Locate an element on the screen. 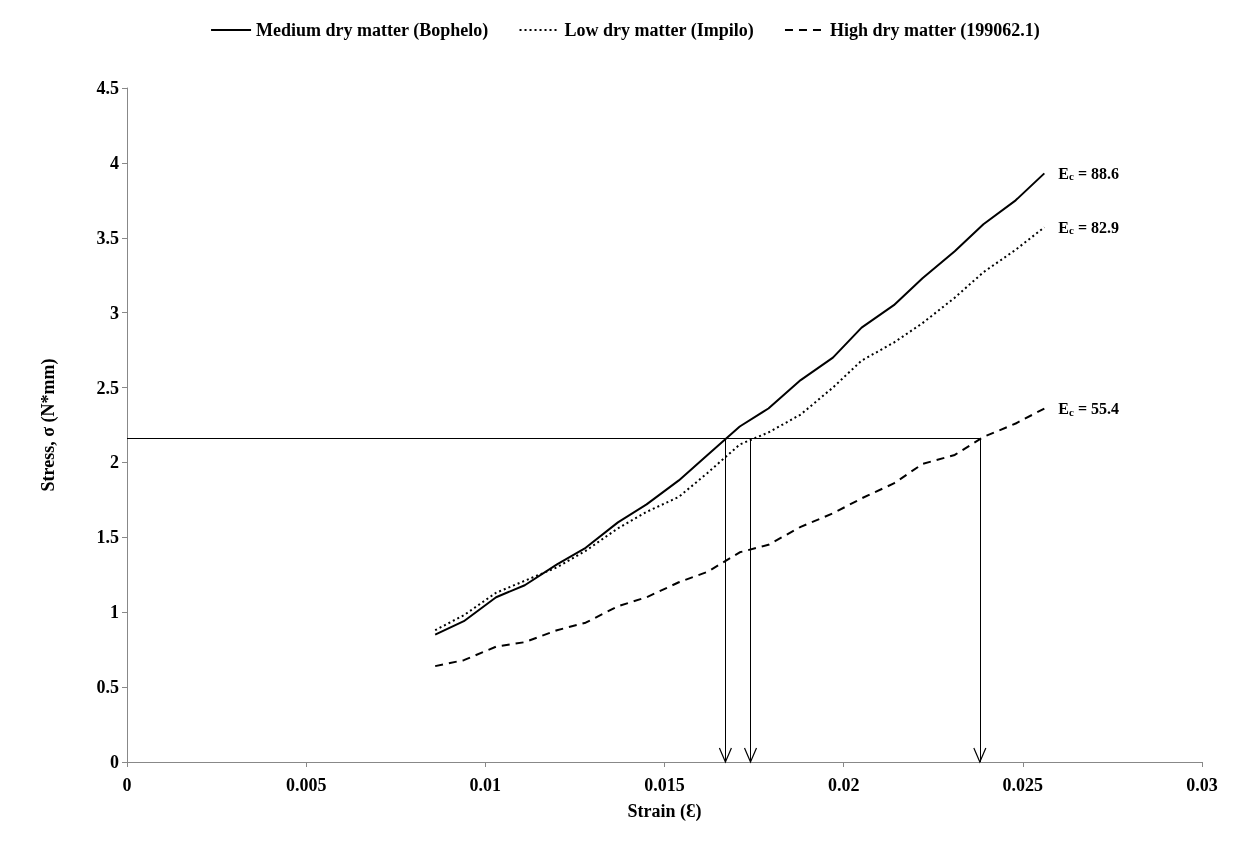 This screenshot has width=1250, height=850. y-tick-label: 3.5 is located at coordinates (107, 237).